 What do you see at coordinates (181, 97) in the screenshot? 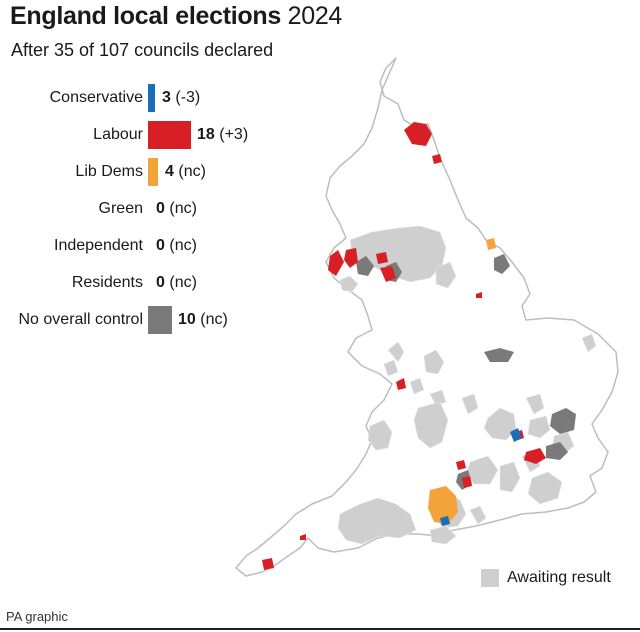
I see `party-value: 3 (-3)` at bounding box center [181, 97].